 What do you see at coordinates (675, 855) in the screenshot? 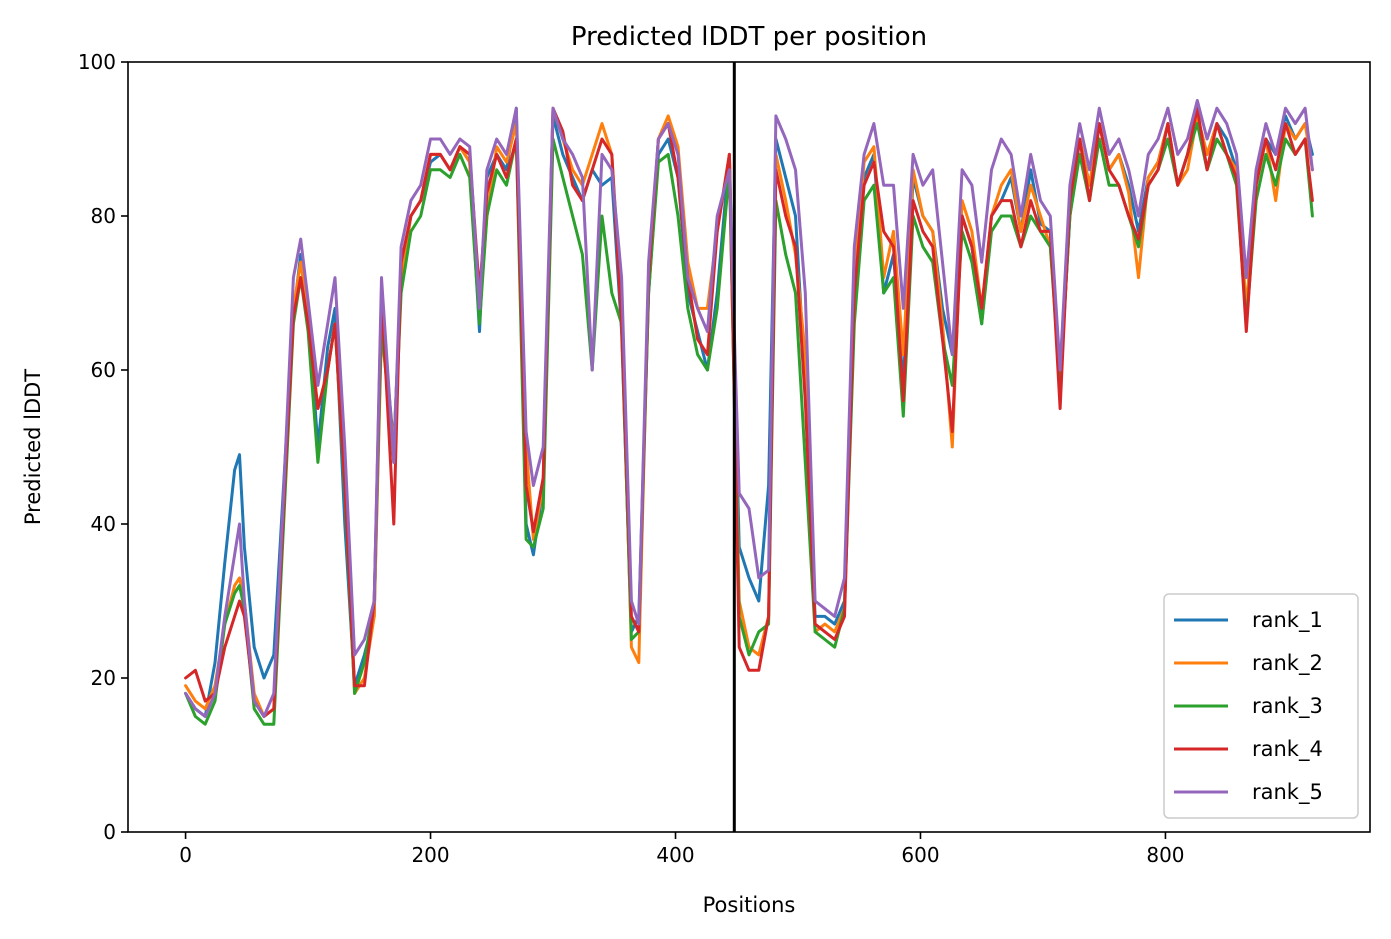
I see `x-tick-label: 400` at bounding box center [675, 855].